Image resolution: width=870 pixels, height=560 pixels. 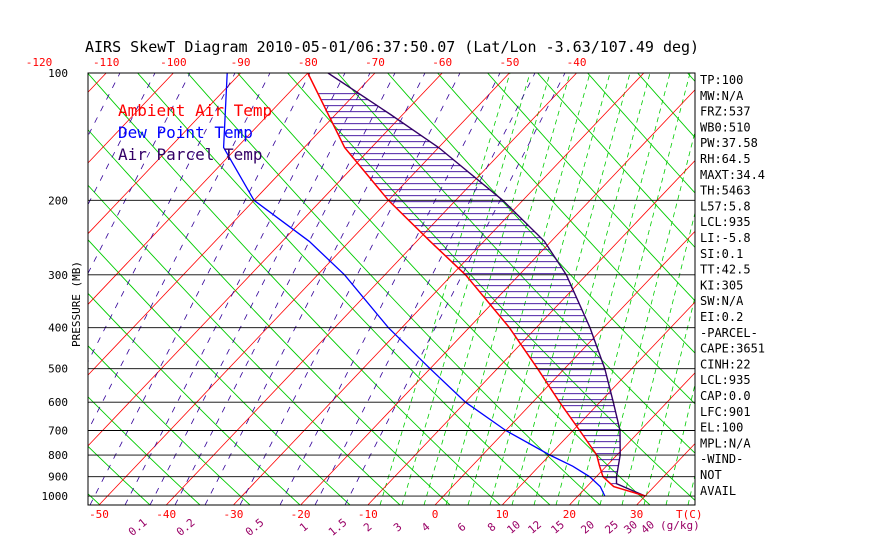 What do you see at coordinates (76, 304) in the screenshot?
I see `y-axis-label: PRESSURE (MB)` at bounding box center [76, 304].